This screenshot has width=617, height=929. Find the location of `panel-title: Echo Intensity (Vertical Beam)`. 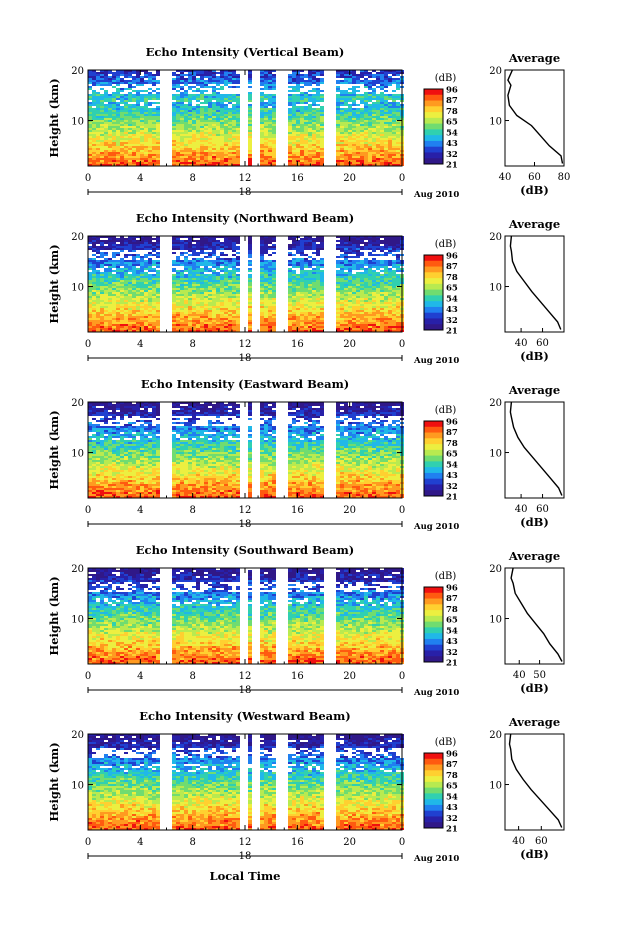

panel-title: Echo Intensity (Vertical Beam) is located at coordinates (245, 52).